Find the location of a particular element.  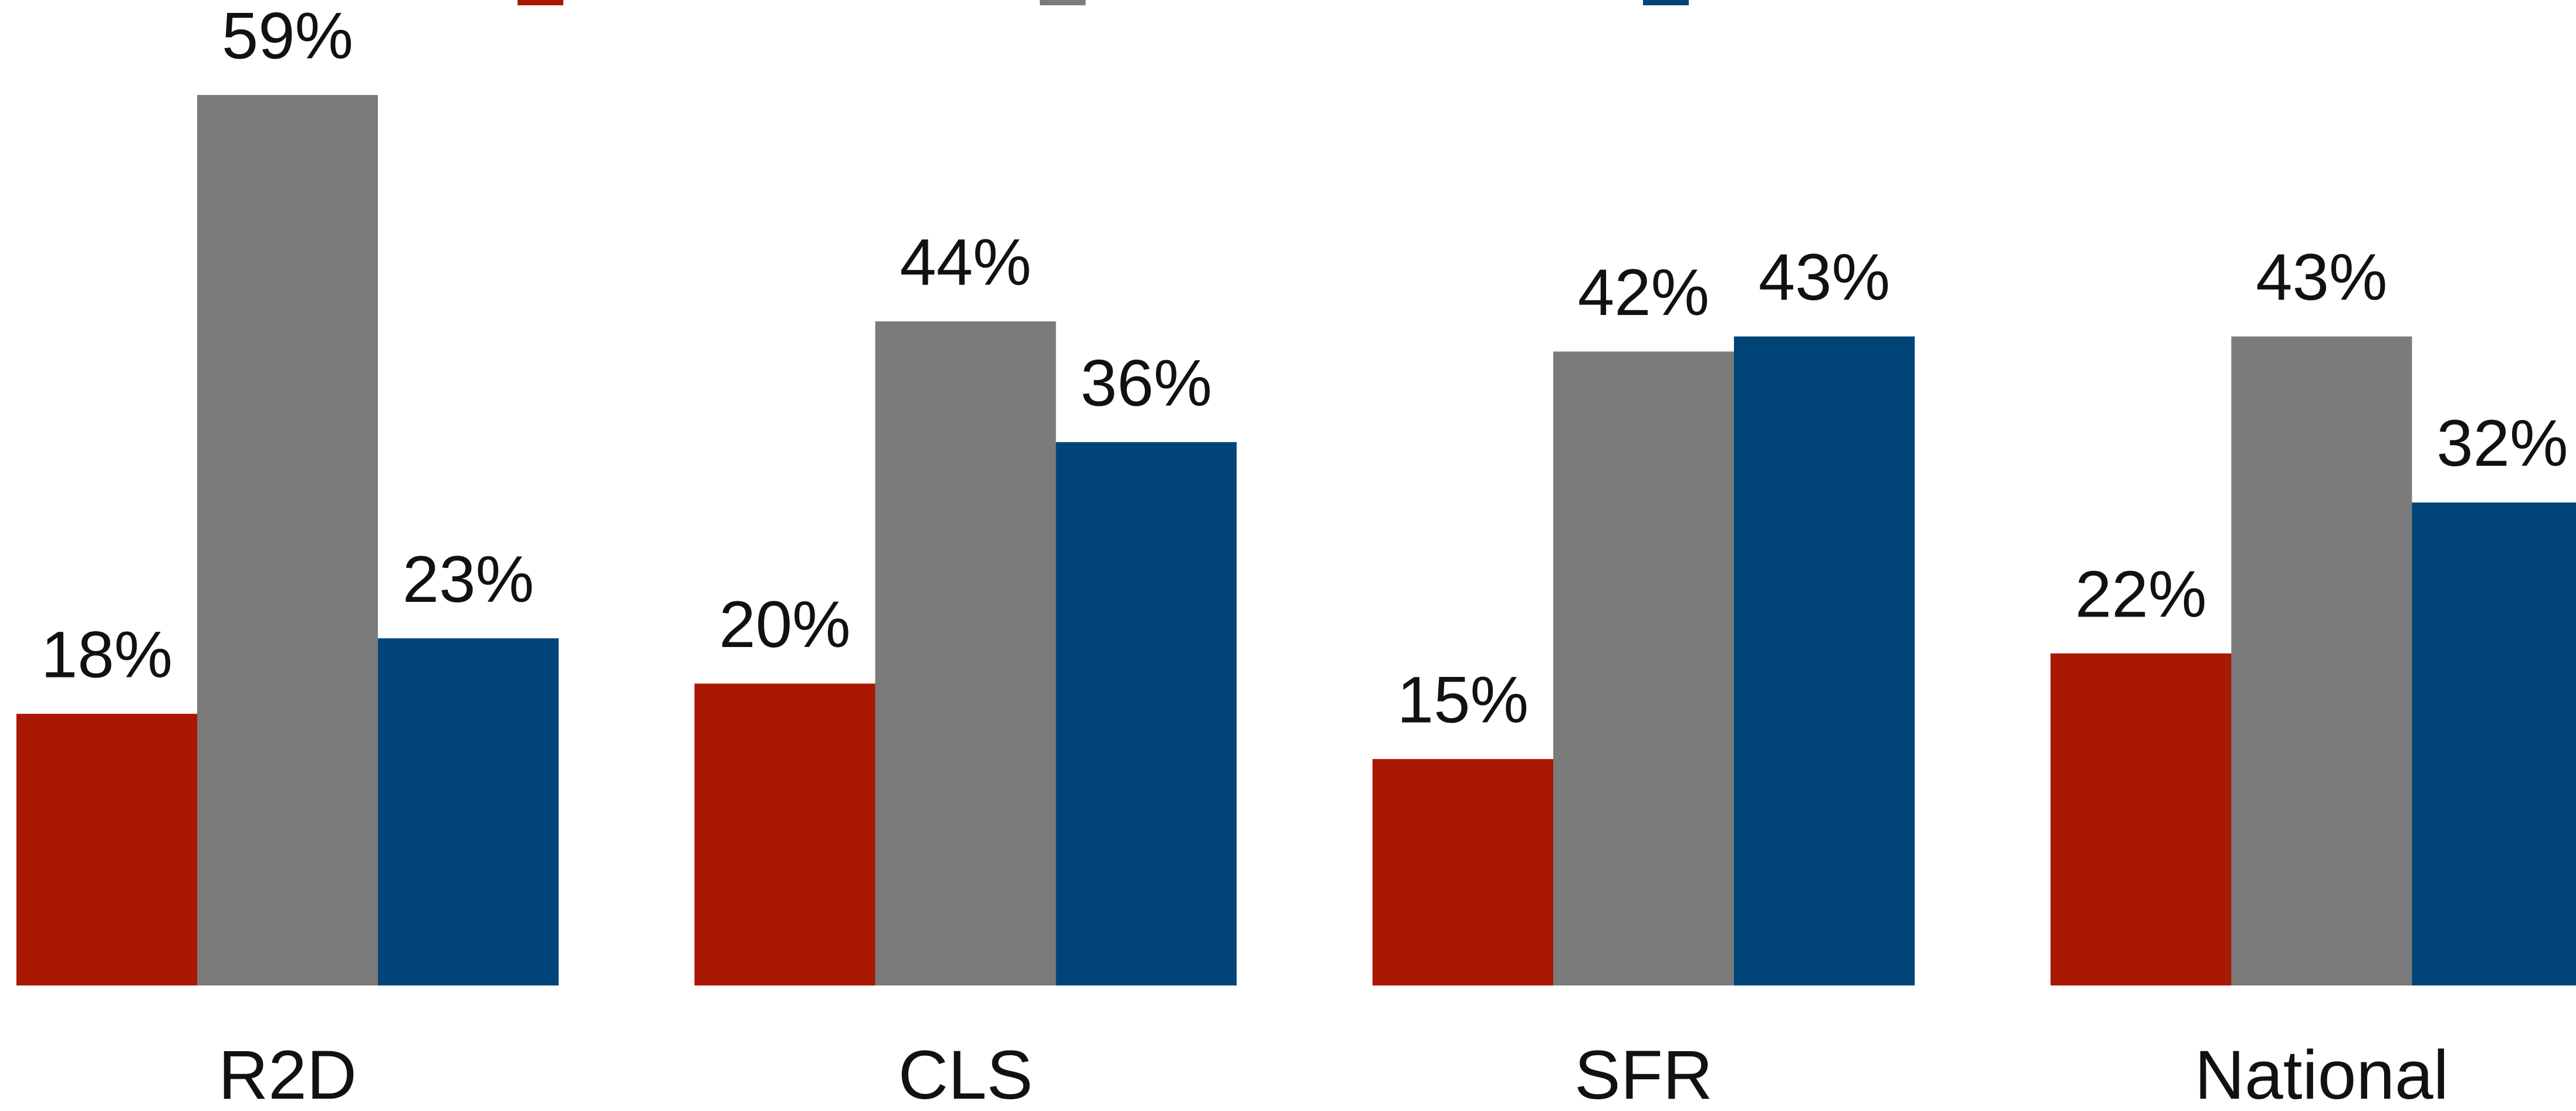

data-label: 44% is located at coordinates (965, 262).